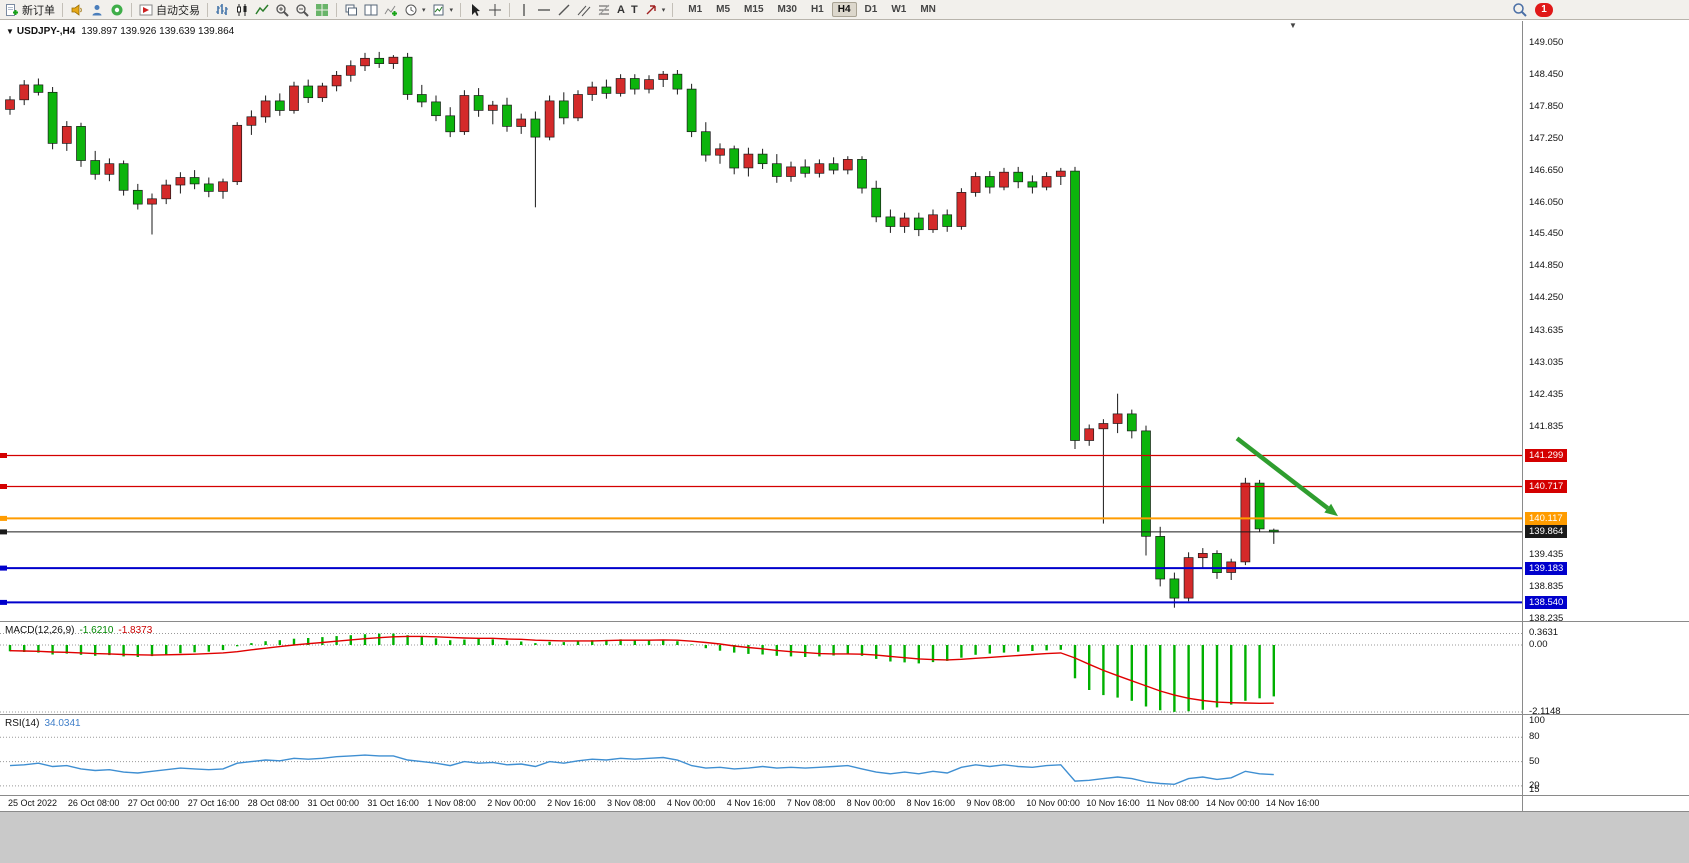  I want to click on indicators-button, so click(391, 10).